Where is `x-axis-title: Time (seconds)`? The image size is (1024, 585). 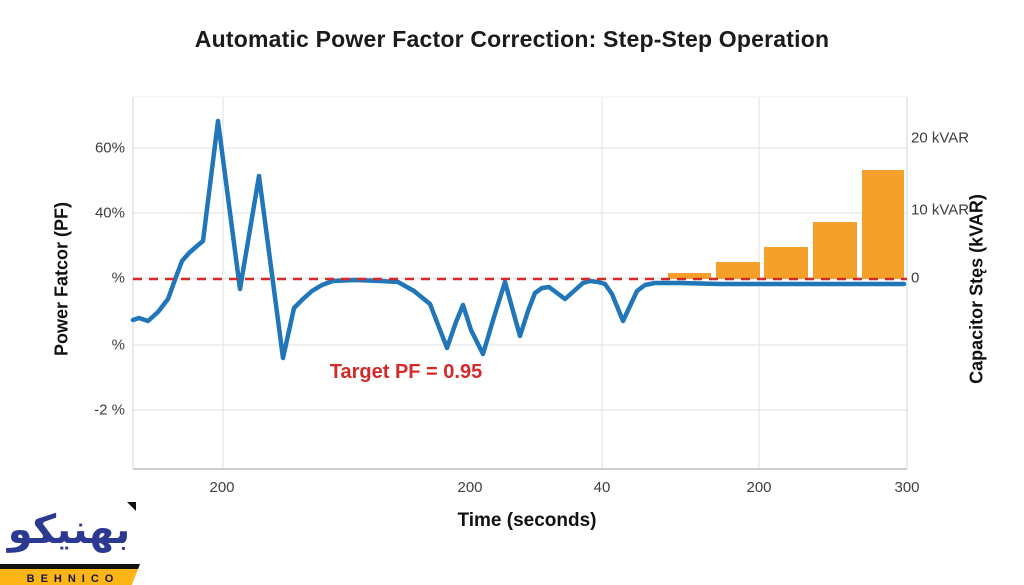 x-axis-title: Time (seconds) is located at coordinates (527, 520).